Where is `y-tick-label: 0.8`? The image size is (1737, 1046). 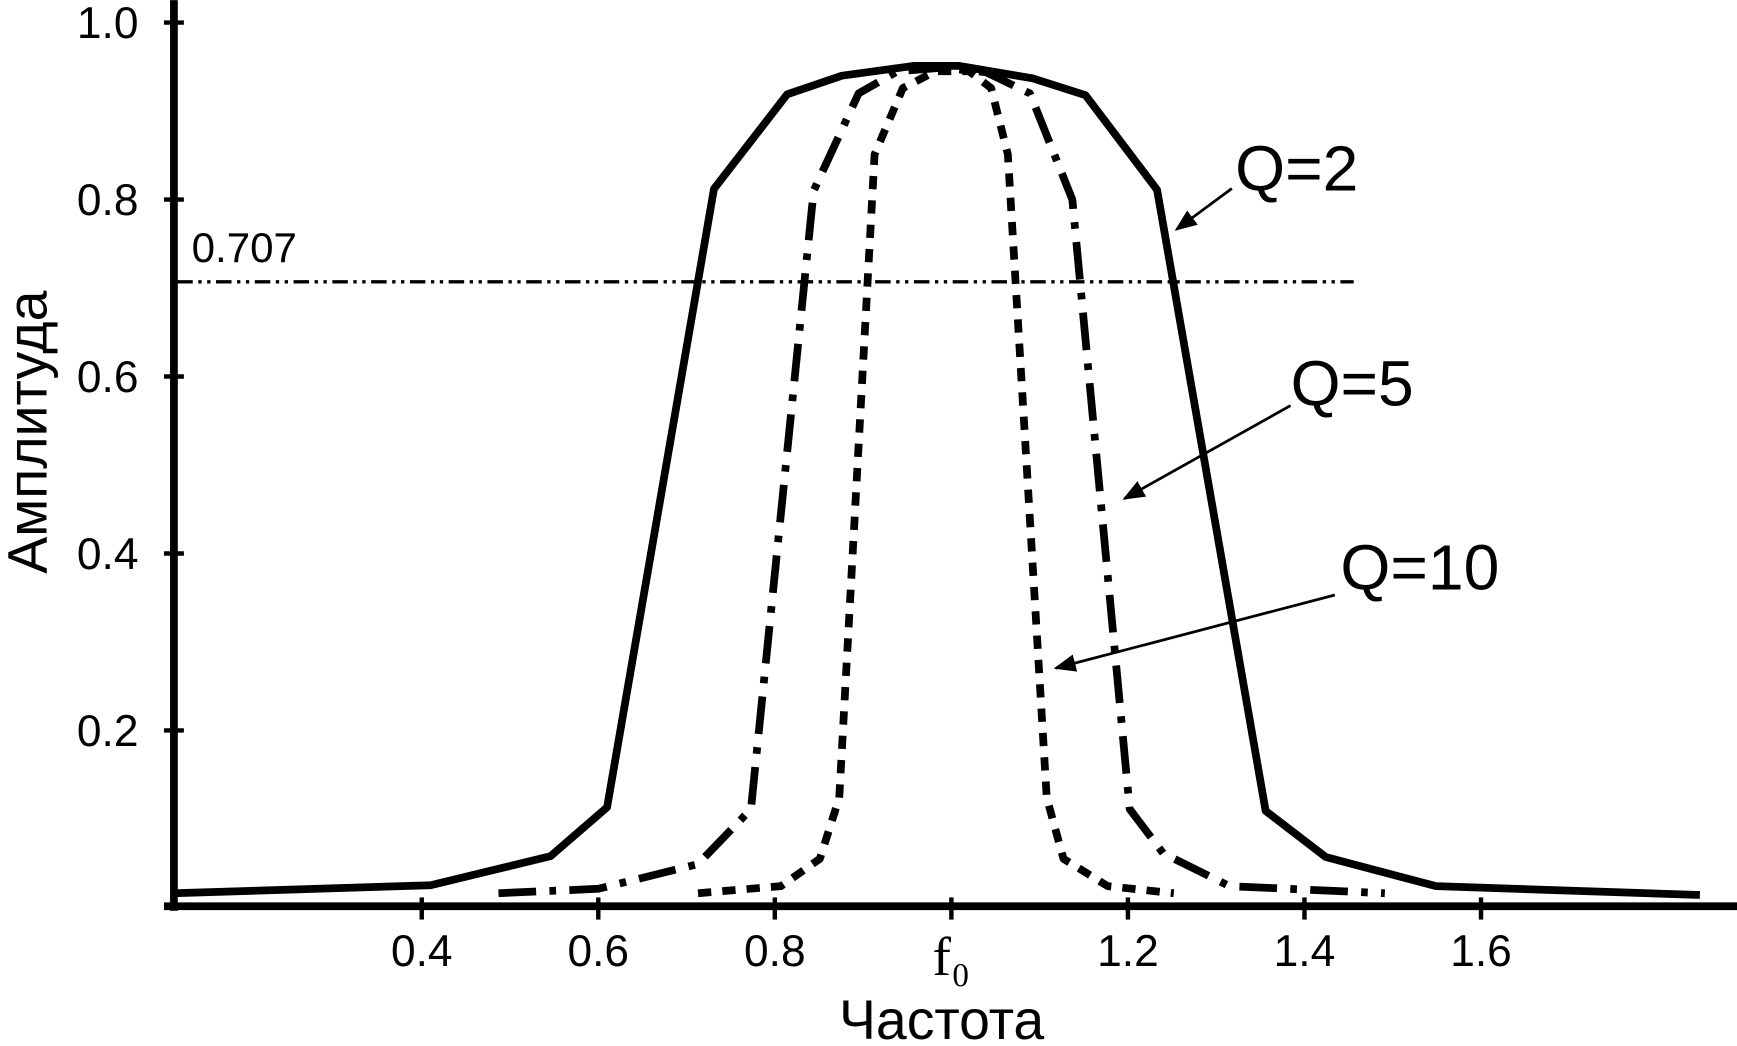
y-tick-label: 0.8 is located at coordinates (108, 200).